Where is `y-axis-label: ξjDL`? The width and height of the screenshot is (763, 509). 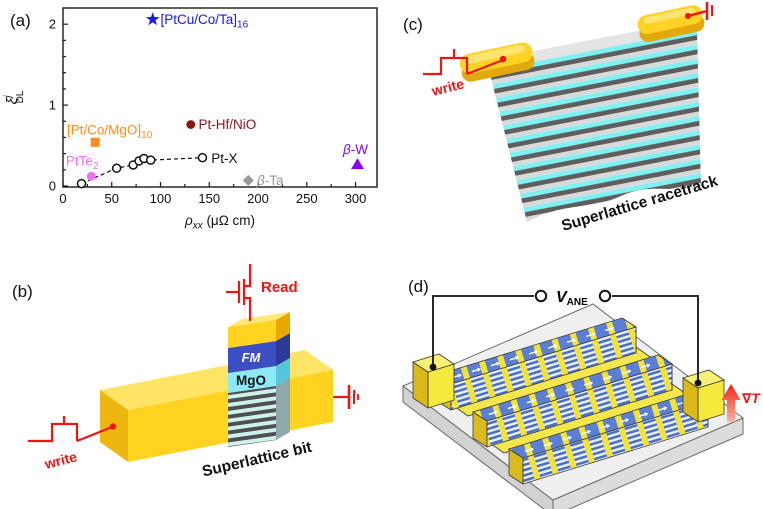 y-axis-label: ξjDL is located at coordinates (14, 97).